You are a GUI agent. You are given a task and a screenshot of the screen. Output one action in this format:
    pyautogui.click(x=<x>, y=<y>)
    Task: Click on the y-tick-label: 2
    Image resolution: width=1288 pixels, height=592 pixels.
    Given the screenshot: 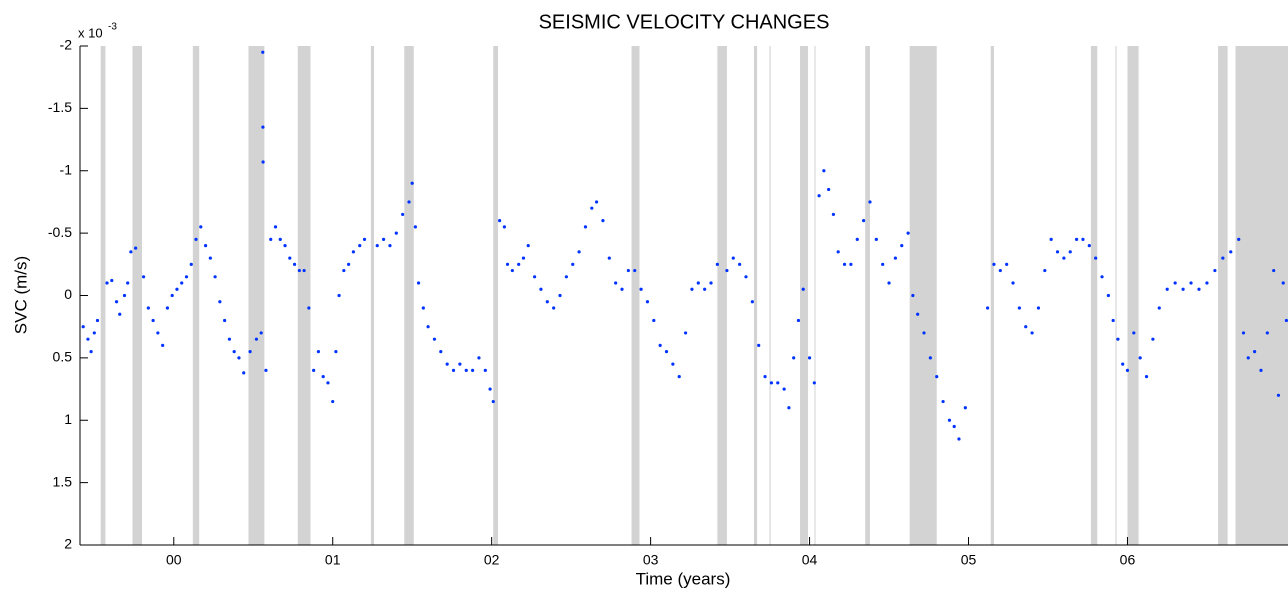 What is the action you would take?
    pyautogui.click(x=68, y=544)
    